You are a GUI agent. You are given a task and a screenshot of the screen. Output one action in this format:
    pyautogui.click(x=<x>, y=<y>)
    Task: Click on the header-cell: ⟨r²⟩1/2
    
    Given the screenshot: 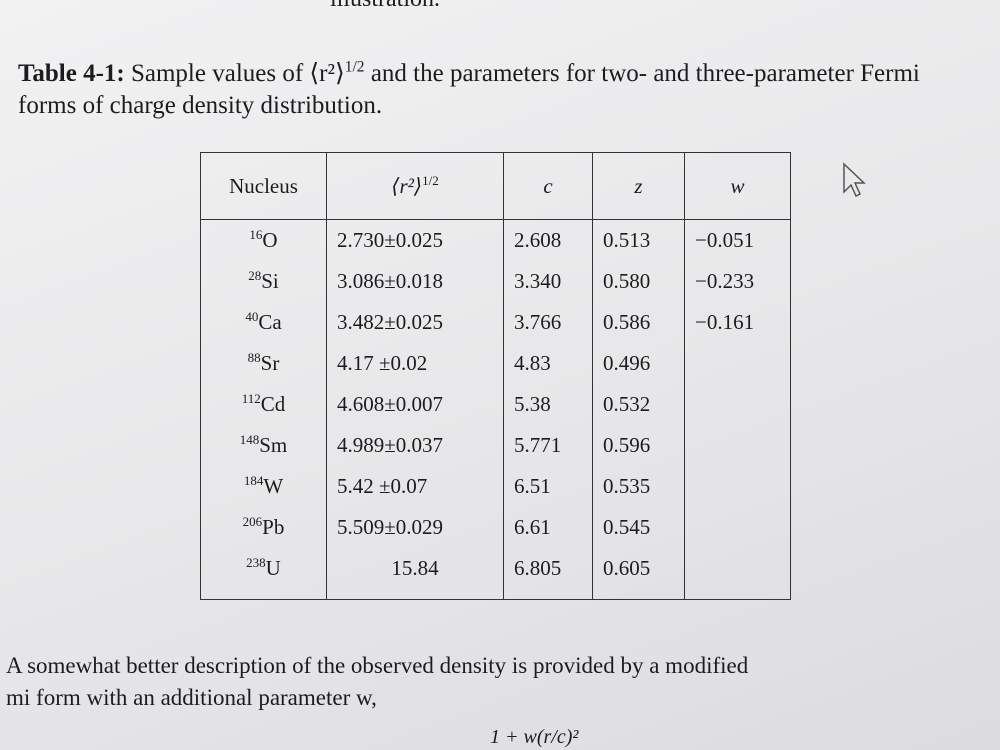 What is the action you would take?
    pyautogui.click(x=415, y=186)
    